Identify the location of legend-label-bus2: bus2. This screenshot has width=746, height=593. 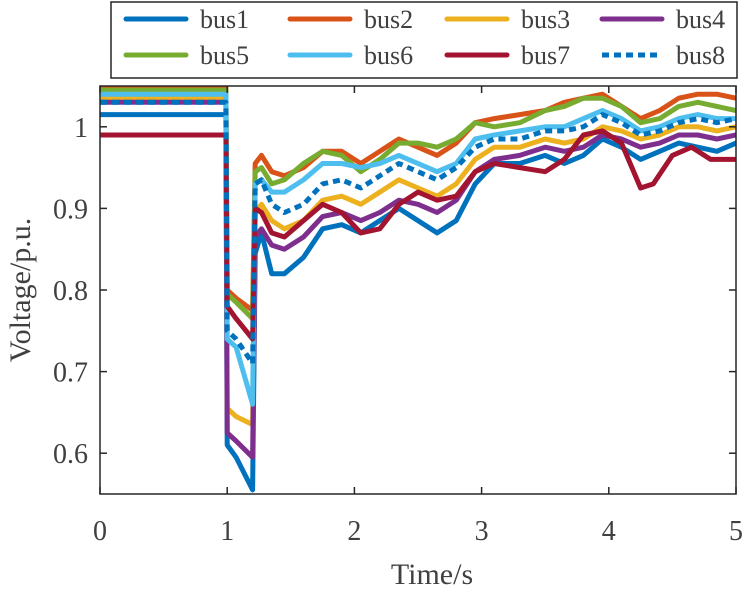
(388, 19).